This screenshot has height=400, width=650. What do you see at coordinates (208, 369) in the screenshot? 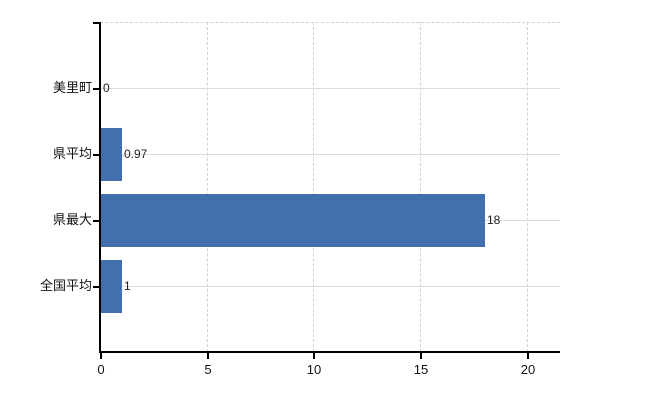
I see `x-axis-tick-label: 5` at bounding box center [208, 369].